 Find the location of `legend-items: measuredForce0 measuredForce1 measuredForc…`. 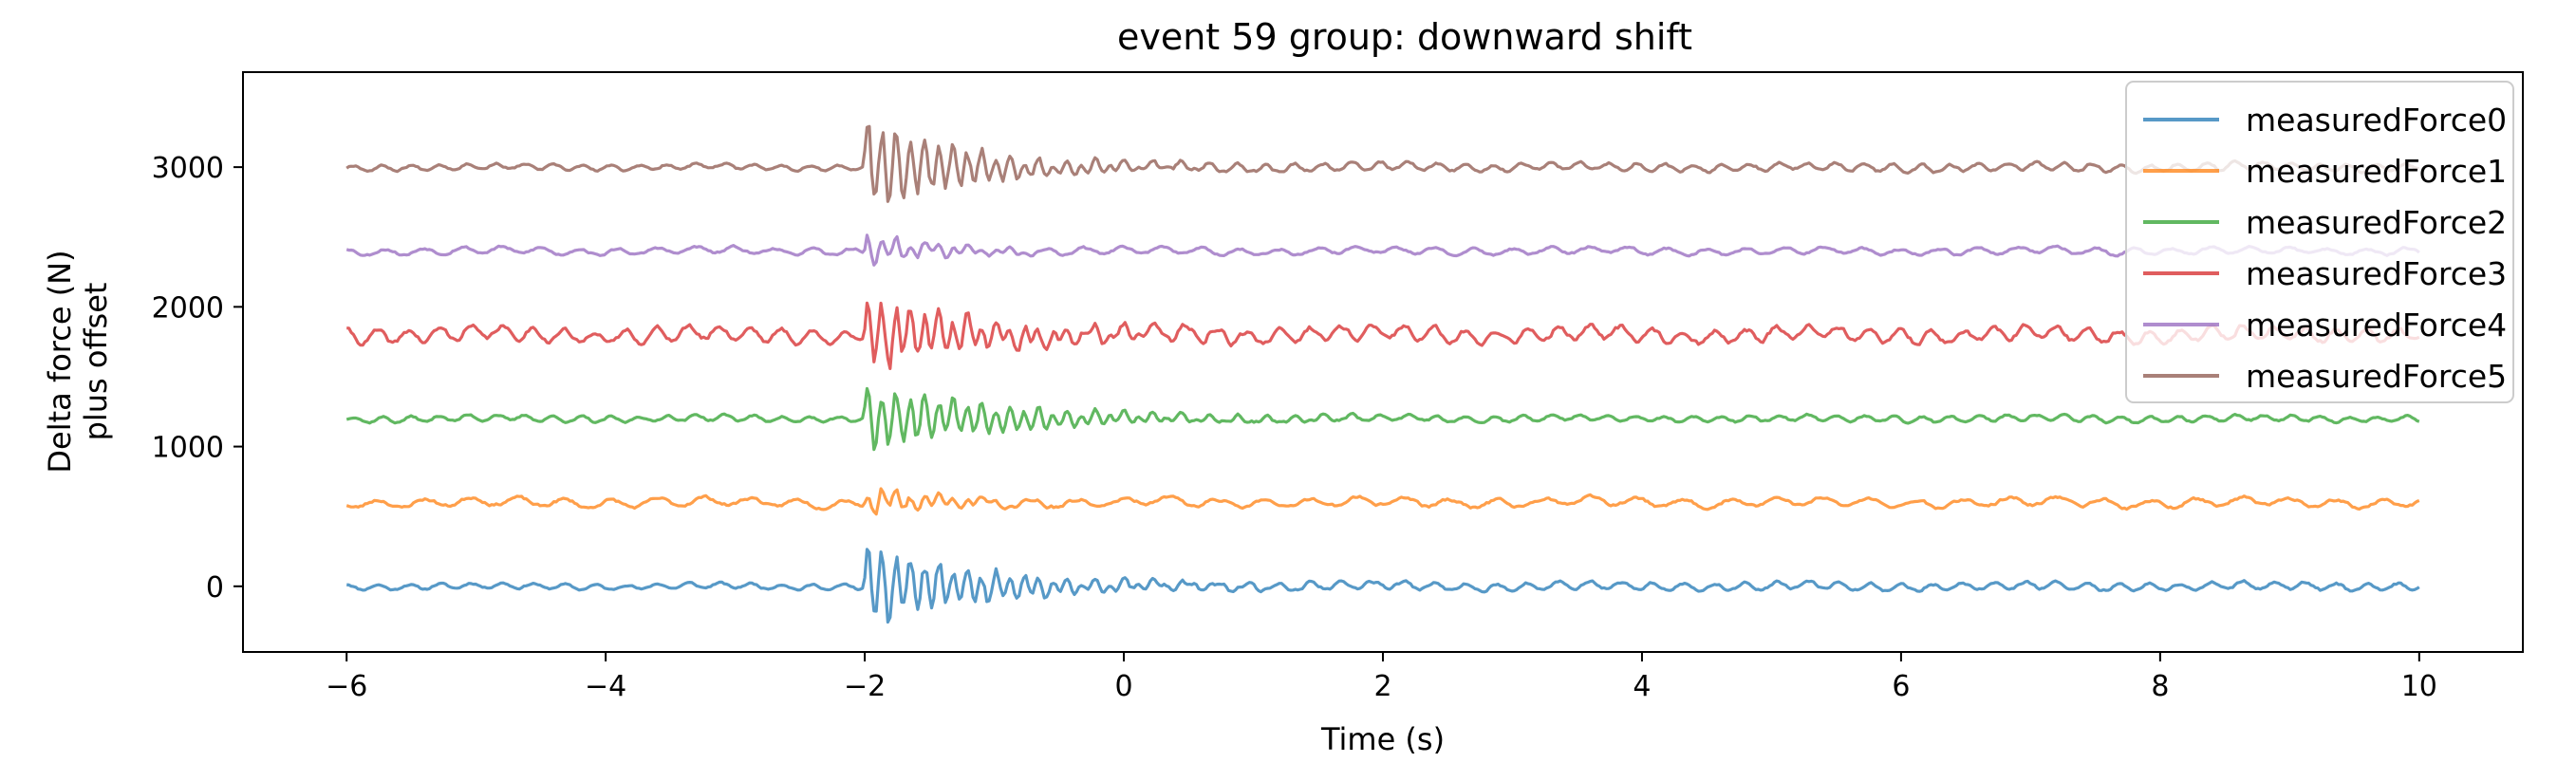

legend-items: measuredForce0 measuredForce1 measuredForc… is located at coordinates (2325, 249).